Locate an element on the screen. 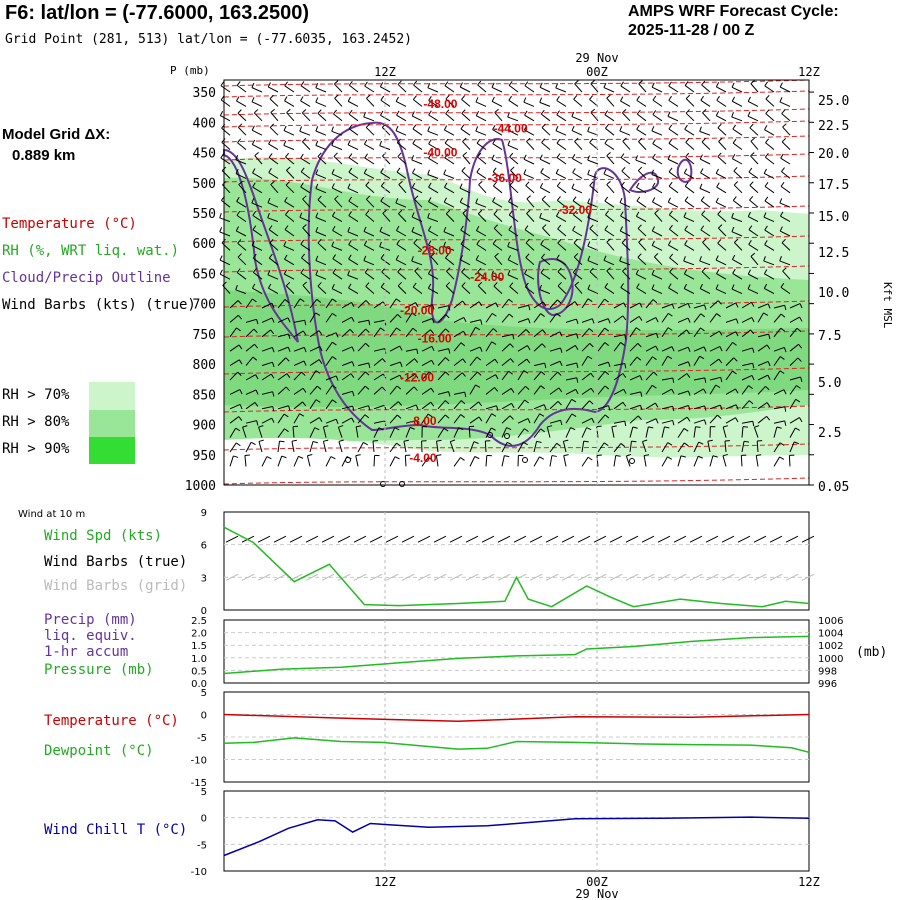 This screenshot has height=900, width=900. rh90-swatch is located at coordinates (112, 450).